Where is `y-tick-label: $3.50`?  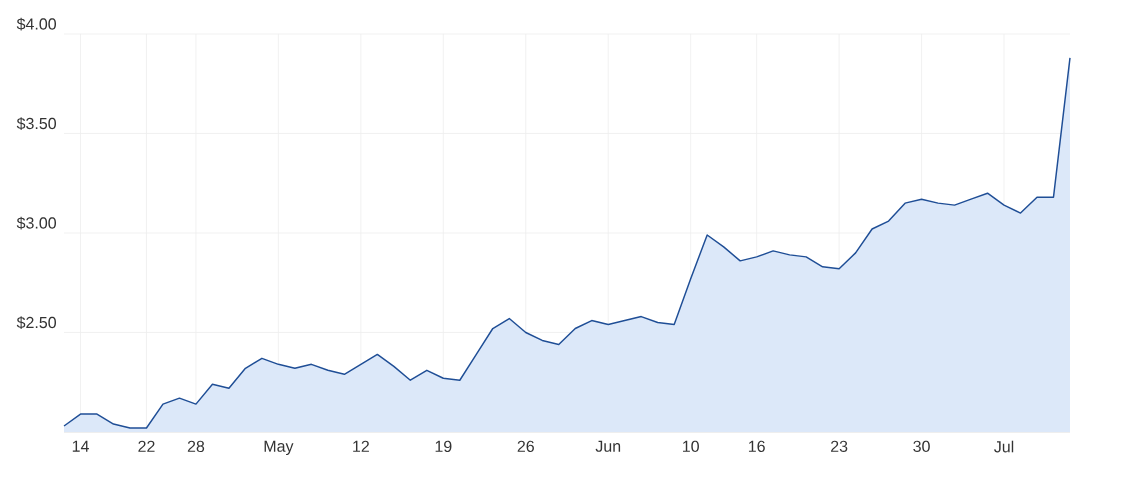 y-tick-label: $3.50 is located at coordinates (36, 124).